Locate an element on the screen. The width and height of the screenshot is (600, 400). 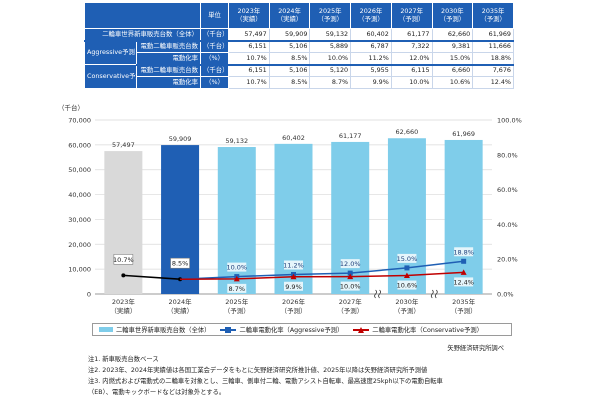
rate-value-label: 10.7% is located at coordinates (123, 260).